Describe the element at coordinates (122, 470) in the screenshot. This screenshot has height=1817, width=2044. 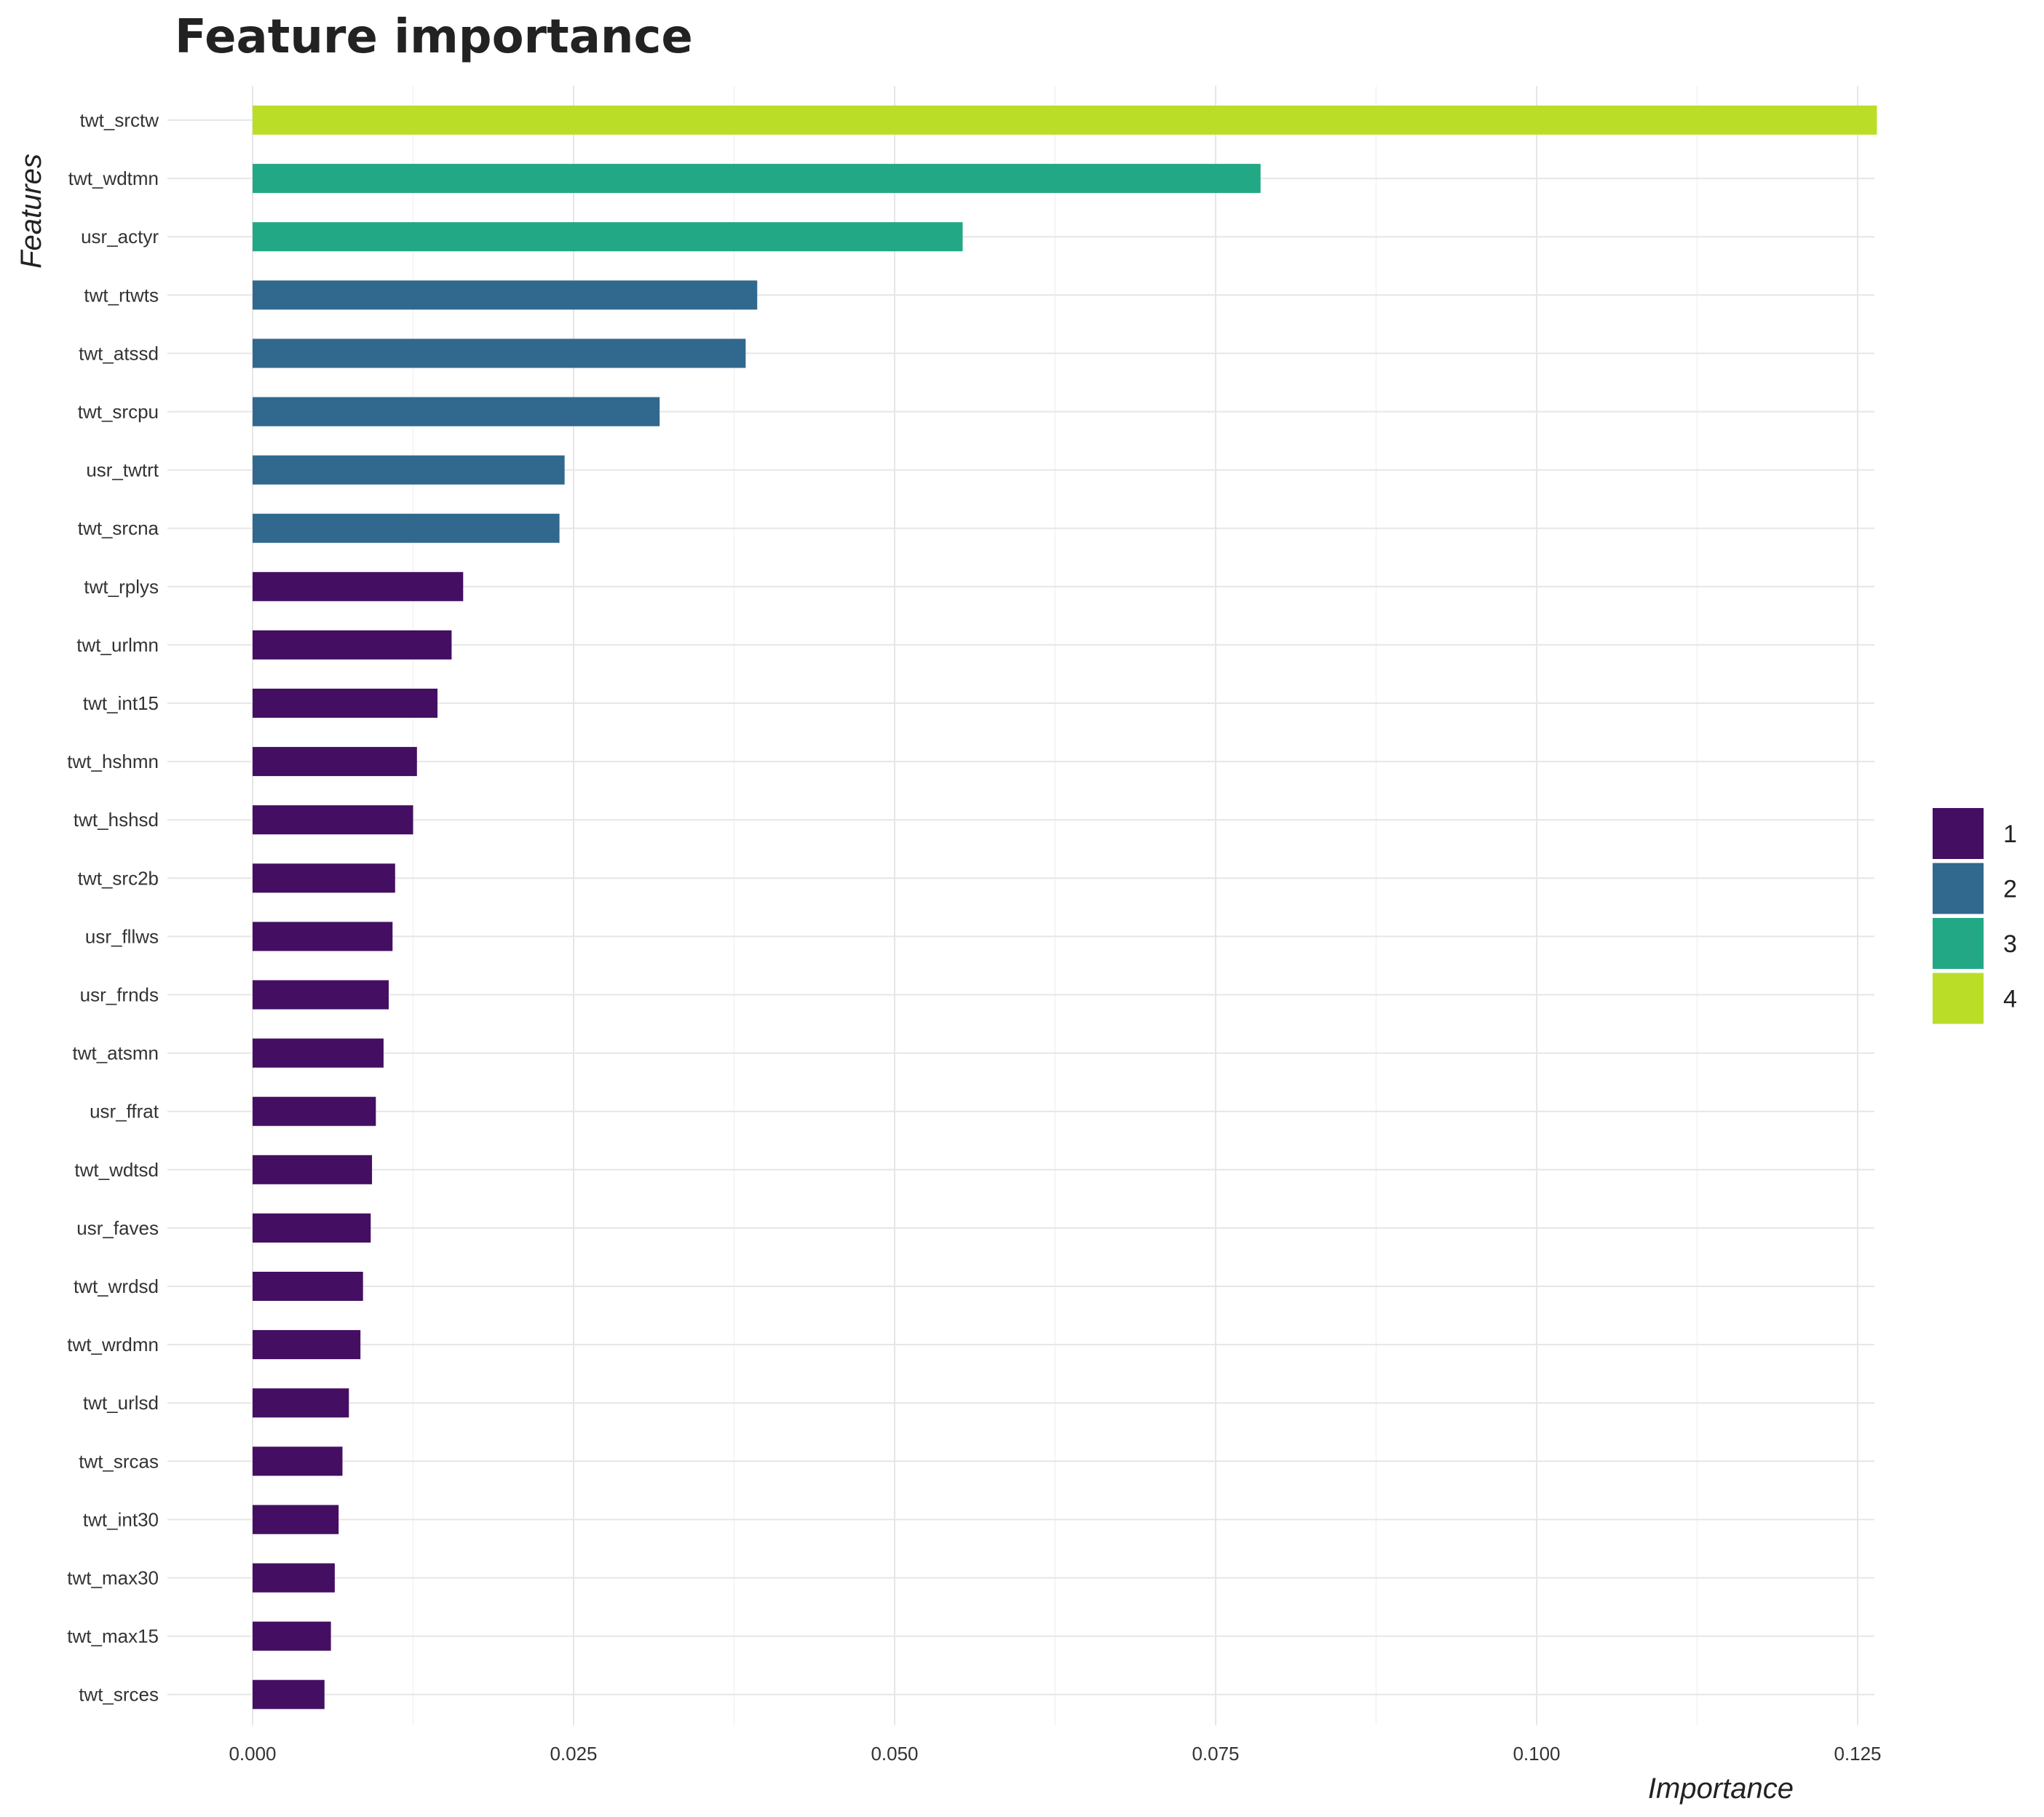
I see `y-tick-label: usr_twtrt` at that location.